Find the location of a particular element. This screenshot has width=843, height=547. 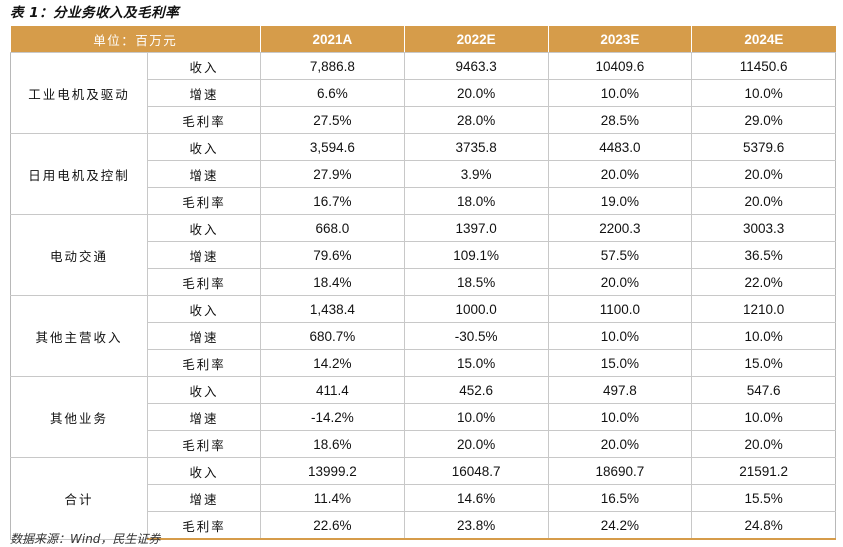

table-row: 其他业务 收入 411.4 452.6 497.8 547.6 is located at coordinates (423, 417).